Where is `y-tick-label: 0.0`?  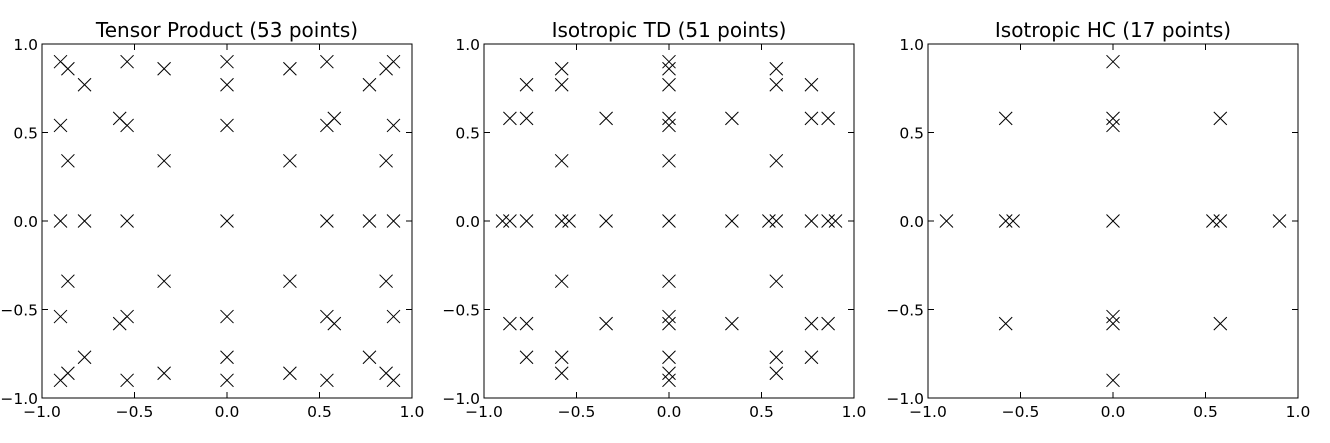
y-tick-label: 0.0 is located at coordinates (467, 222).